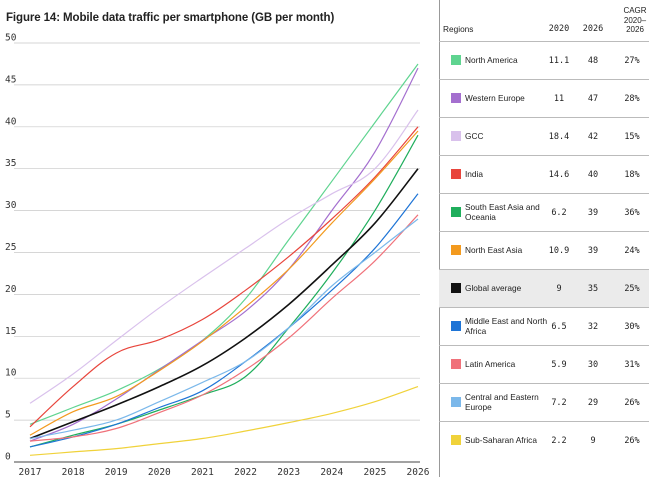 Image resolution: width=655 pixels, height=485 pixels. Describe the element at coordinates (593, 99) in the screenshot. I see `value-2026: 47` at that location.